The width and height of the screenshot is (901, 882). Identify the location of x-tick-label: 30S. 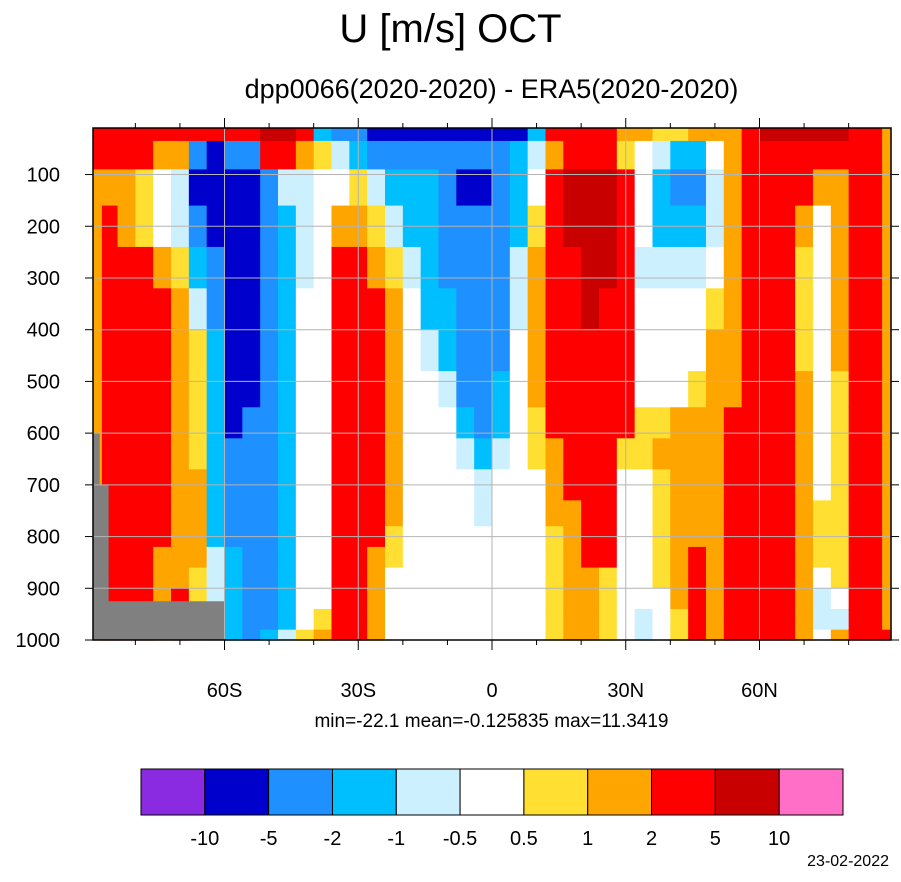
(358, 691).